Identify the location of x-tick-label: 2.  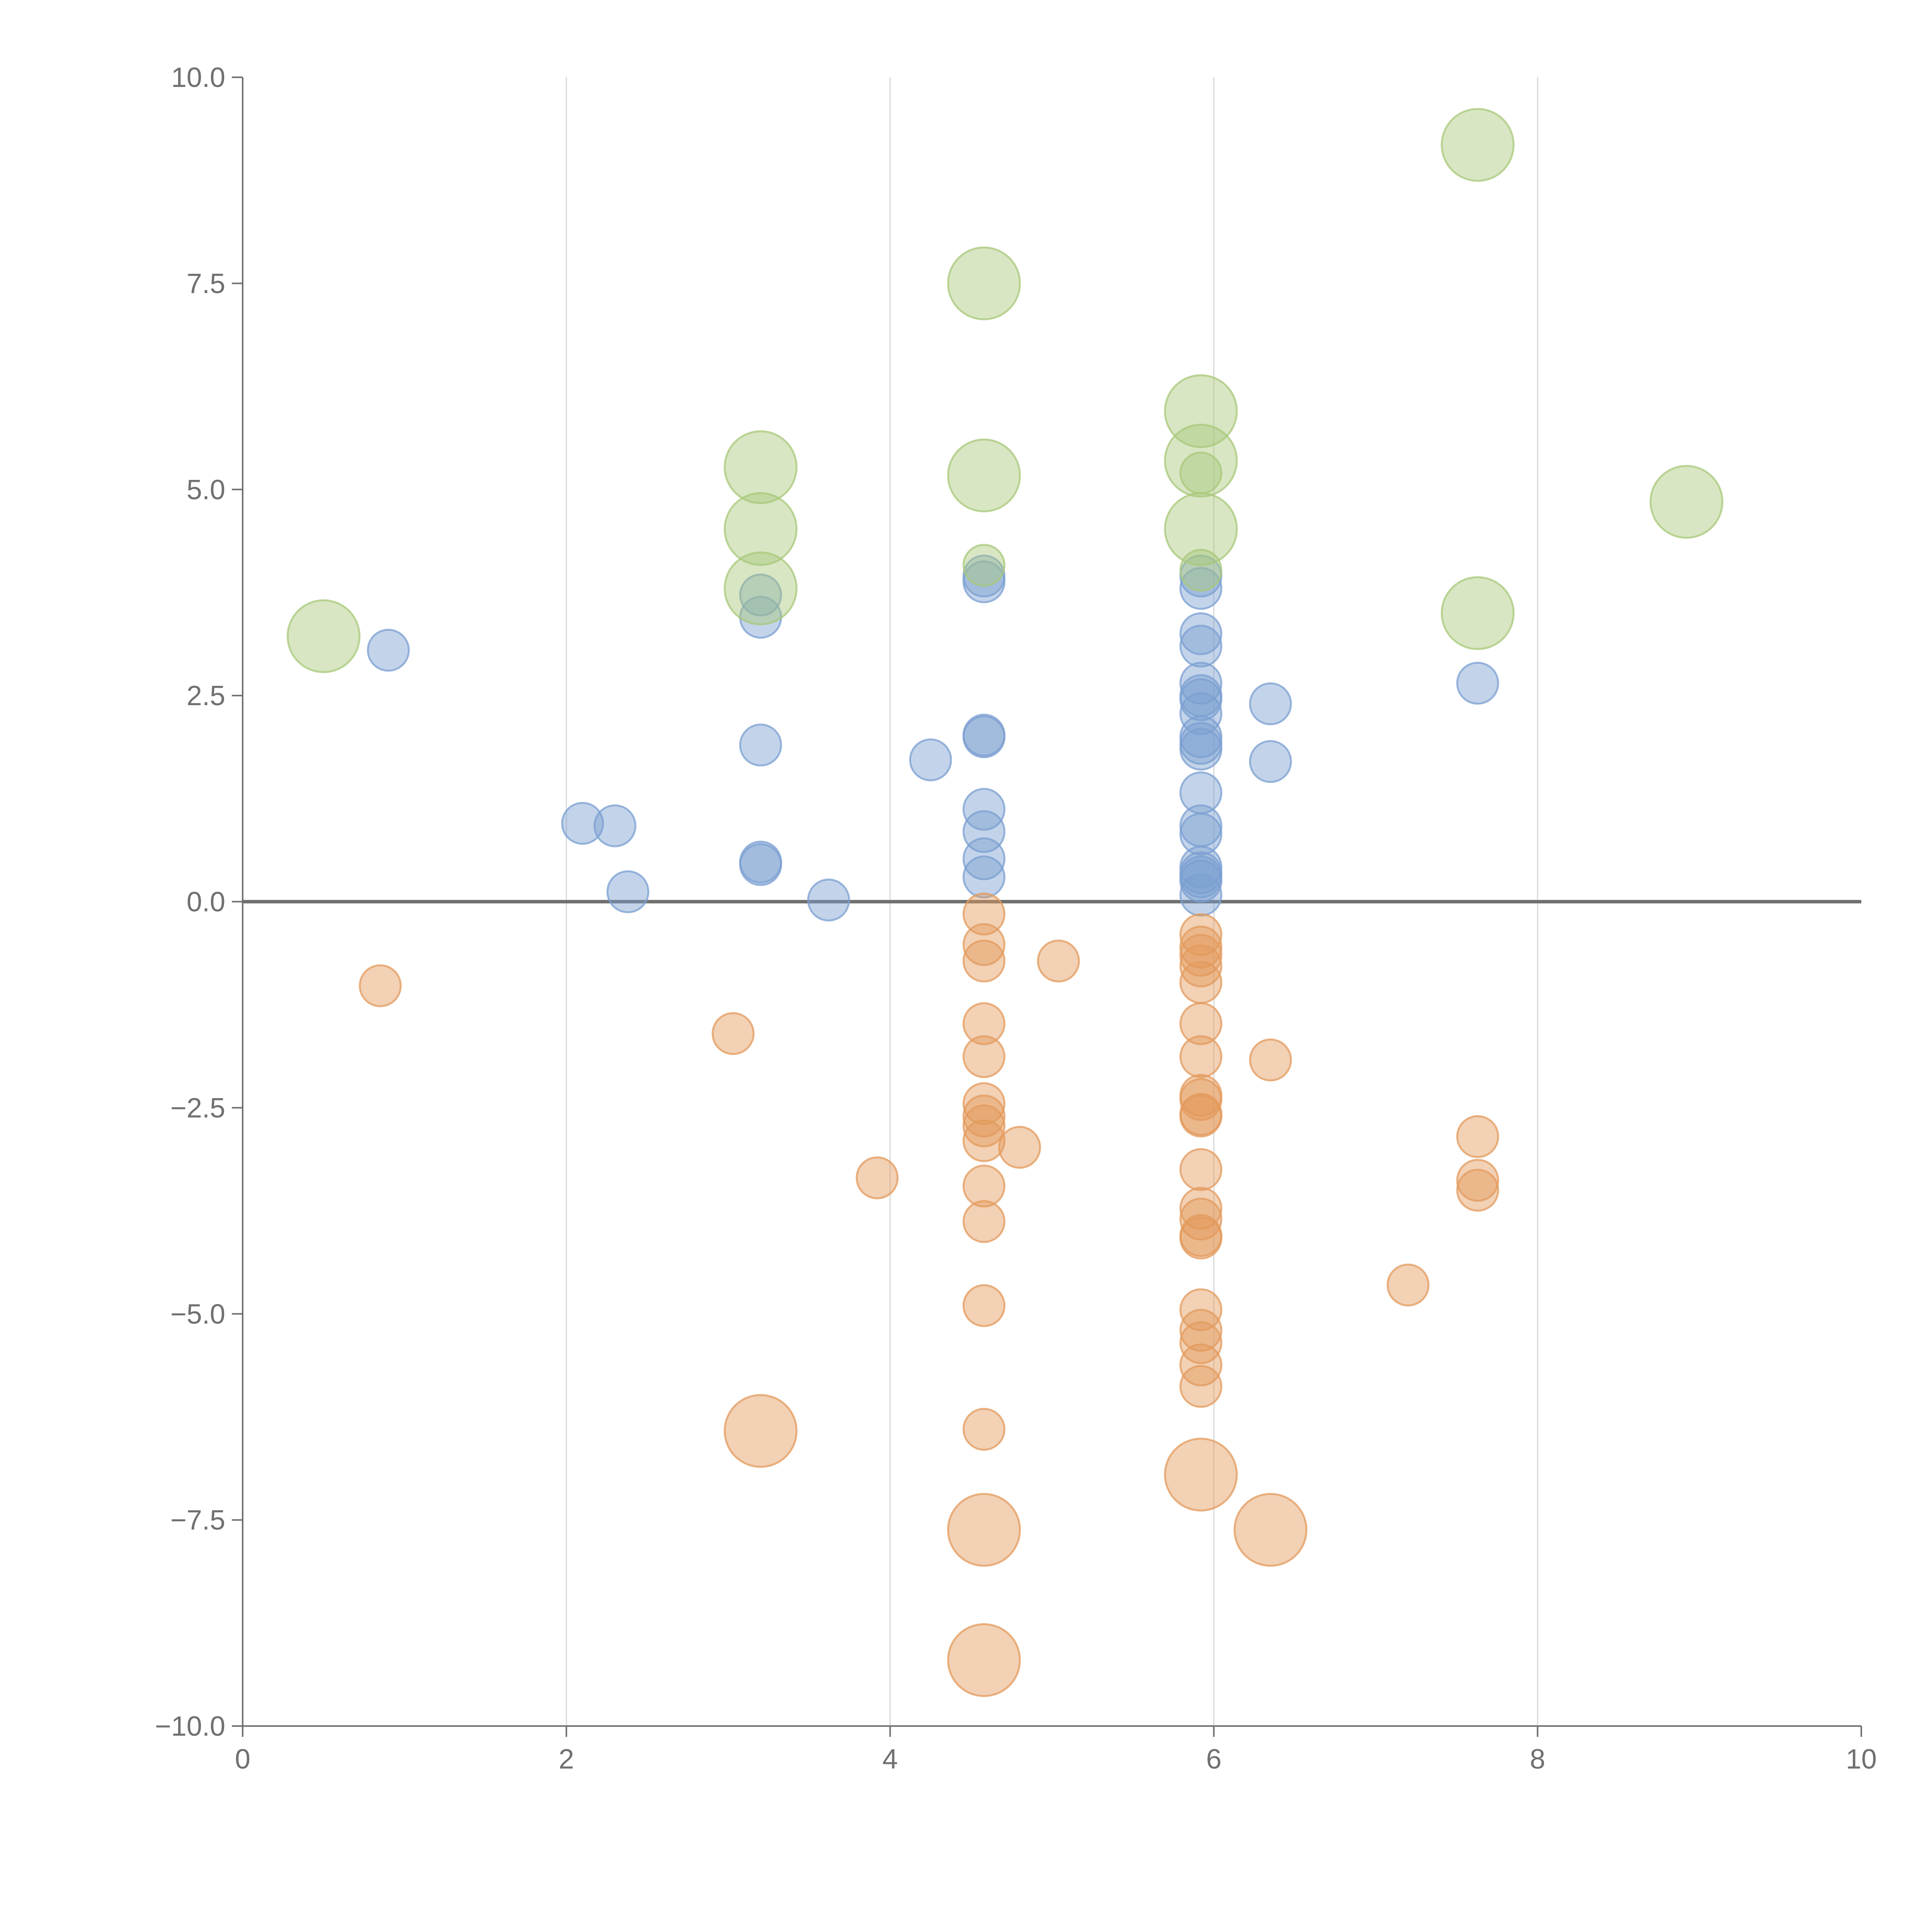
(567, 1759).